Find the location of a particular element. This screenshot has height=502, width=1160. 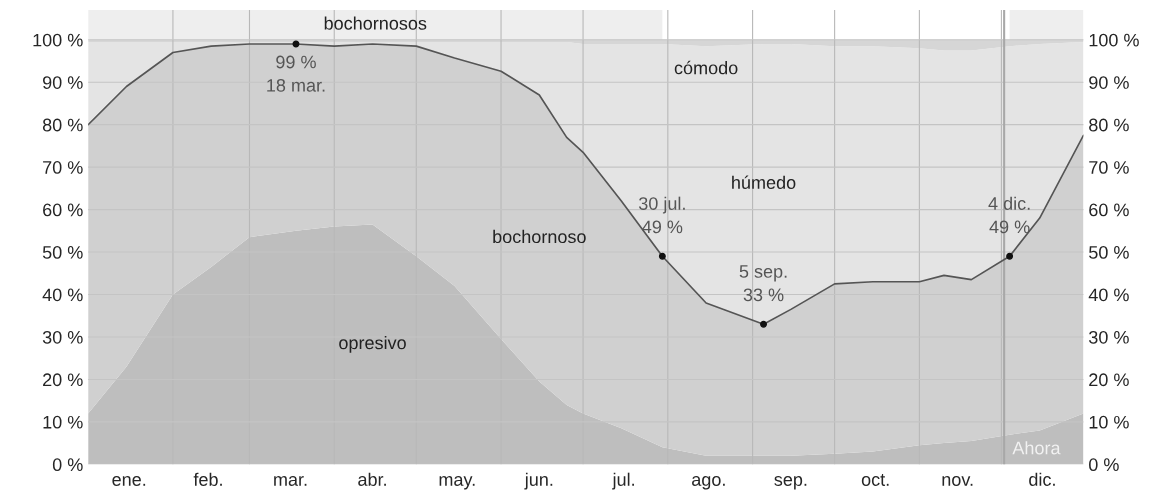

y-tick-label: 60 % is located at coordinates (63, 210).